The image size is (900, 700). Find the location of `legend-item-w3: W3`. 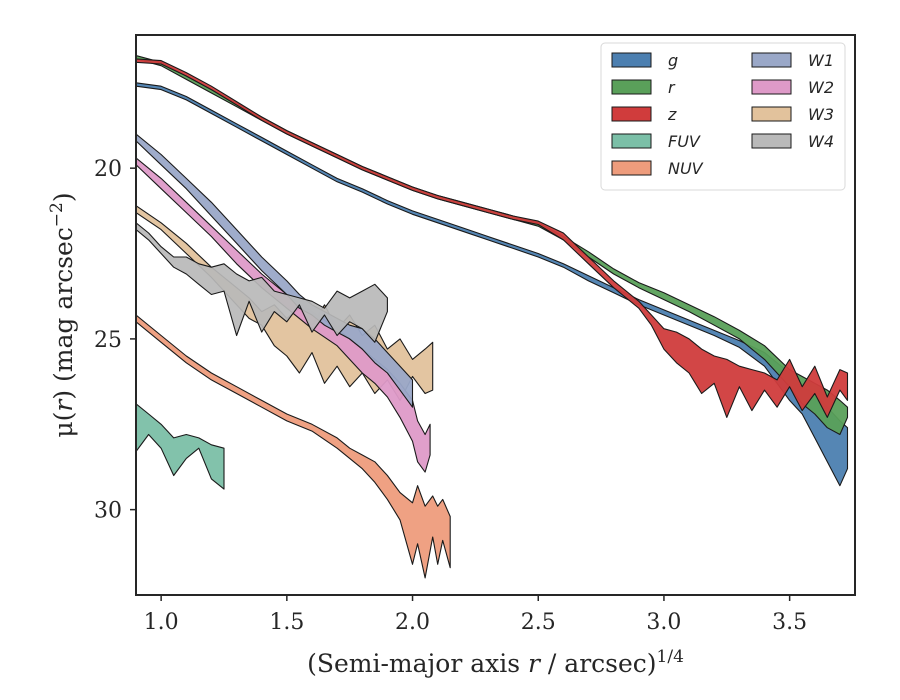

legend-item-w3: W3 is located at coordinates (792, 114).